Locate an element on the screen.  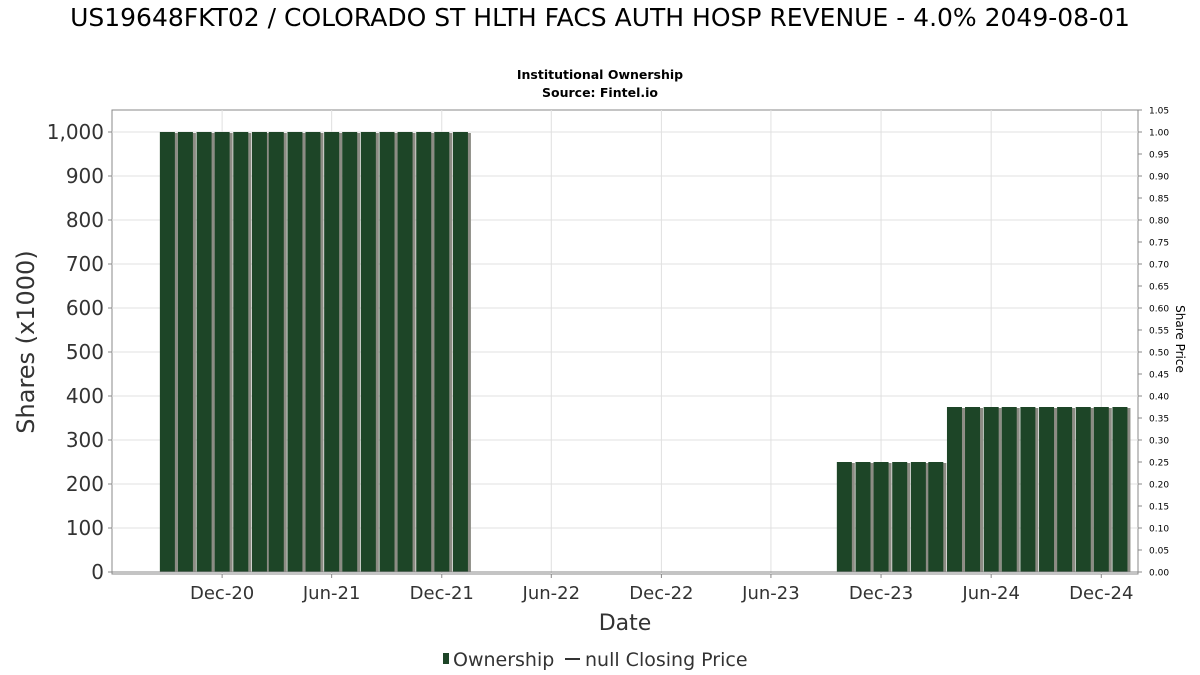
y2-tick-label: 0.65 is located at coordinates (1159, 288).